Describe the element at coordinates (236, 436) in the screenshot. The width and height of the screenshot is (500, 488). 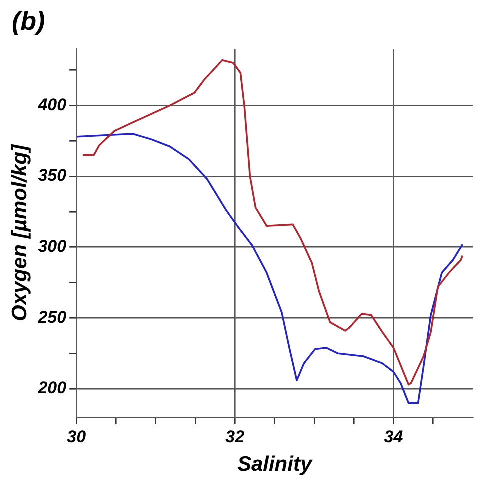
I see `x-tick-label: 32` at that location.